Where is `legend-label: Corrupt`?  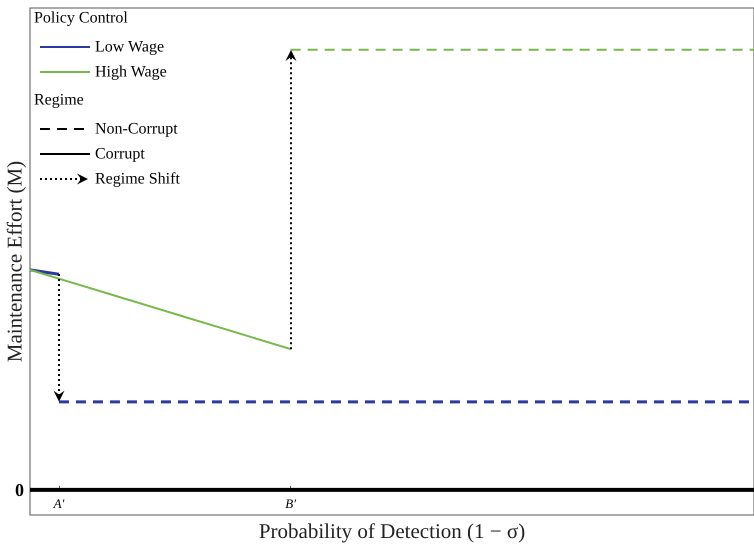
legend-label: Corrupt is located at coordinates (120, 154).